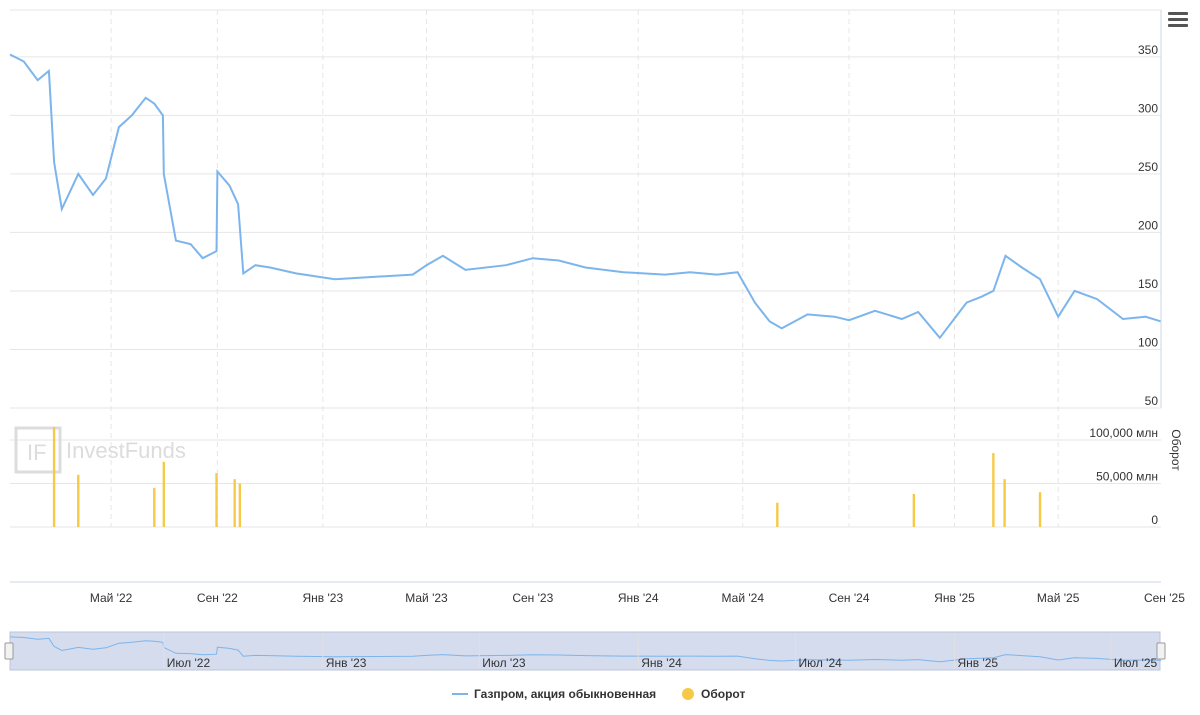  I want to click on navigator-x-tick: Янв '23, so click(346, 663).